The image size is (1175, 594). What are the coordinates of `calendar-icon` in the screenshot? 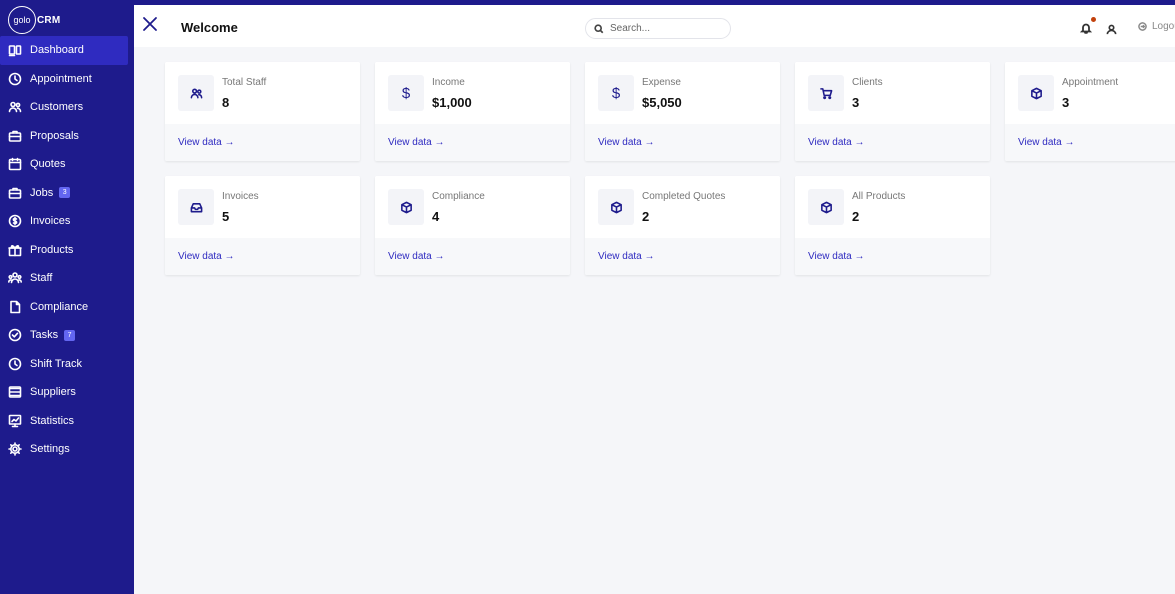 It's located at (15, 164).